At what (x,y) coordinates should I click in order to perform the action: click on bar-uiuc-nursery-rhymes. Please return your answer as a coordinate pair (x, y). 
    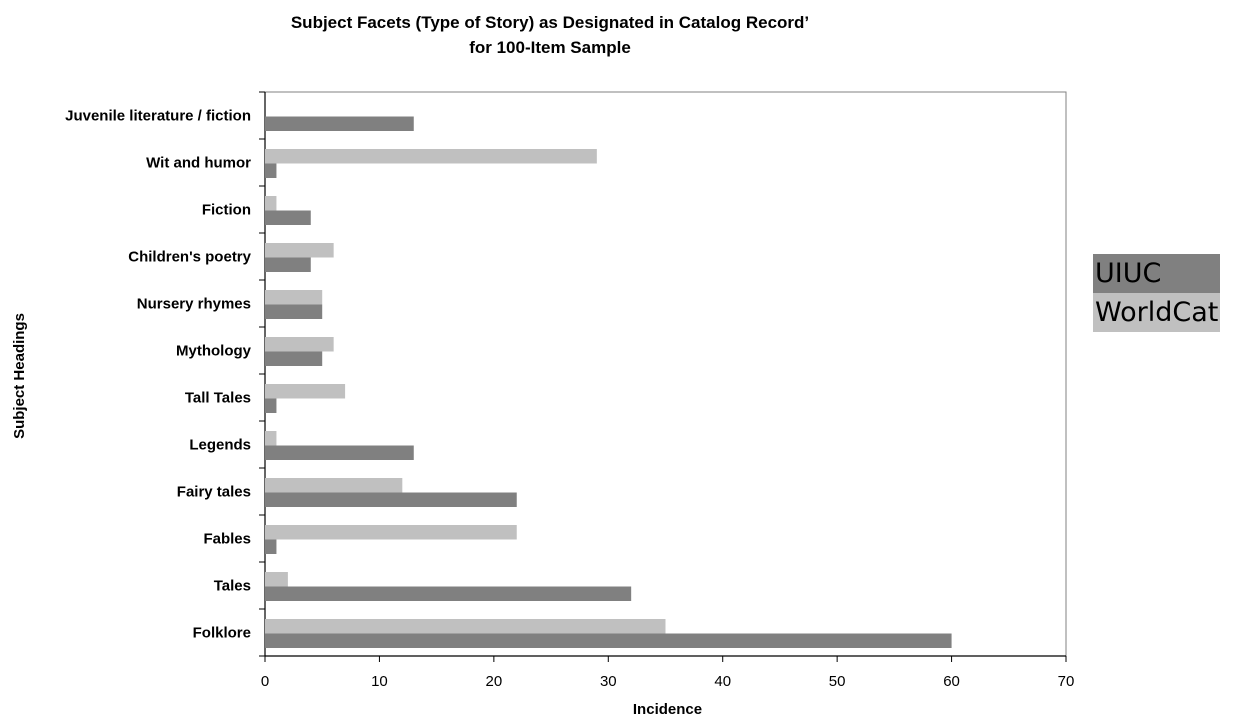
    Looking at the image, I should click on (294, 311).